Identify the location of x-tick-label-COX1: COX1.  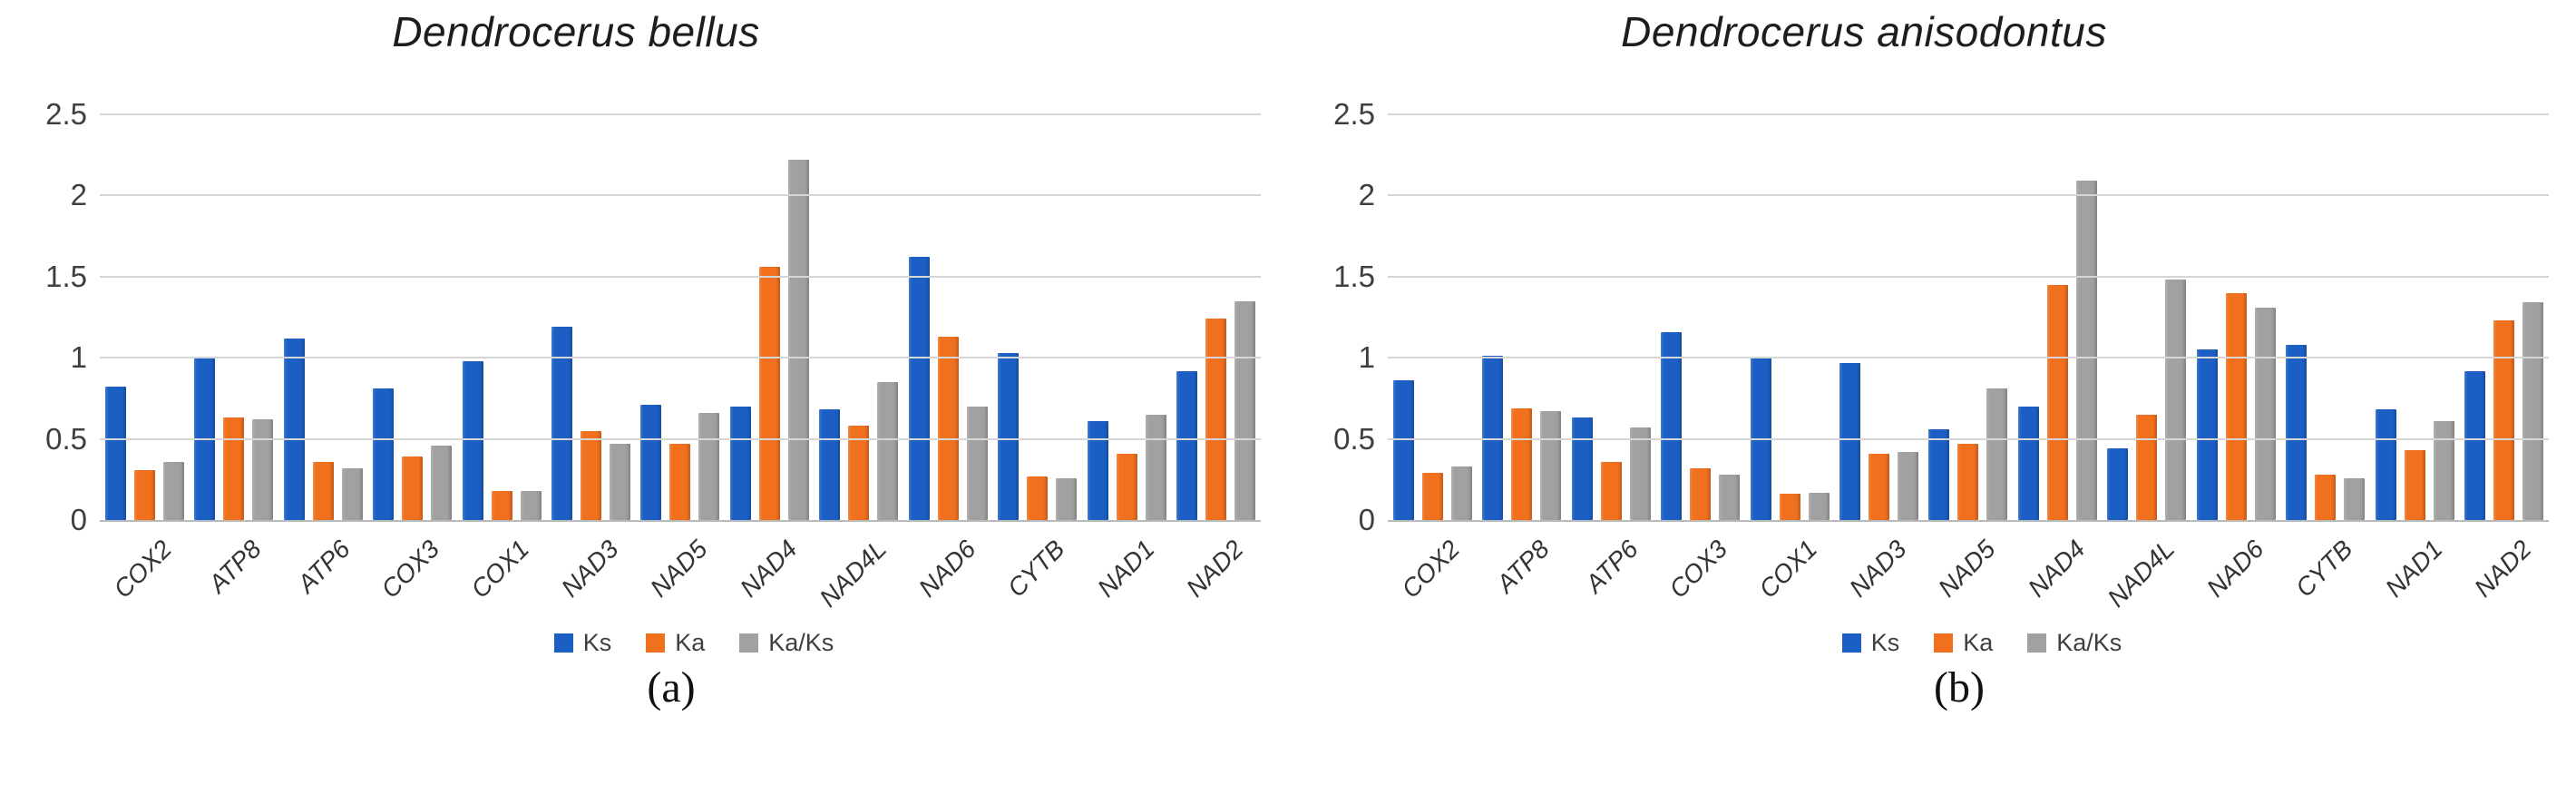
(1787, 569).